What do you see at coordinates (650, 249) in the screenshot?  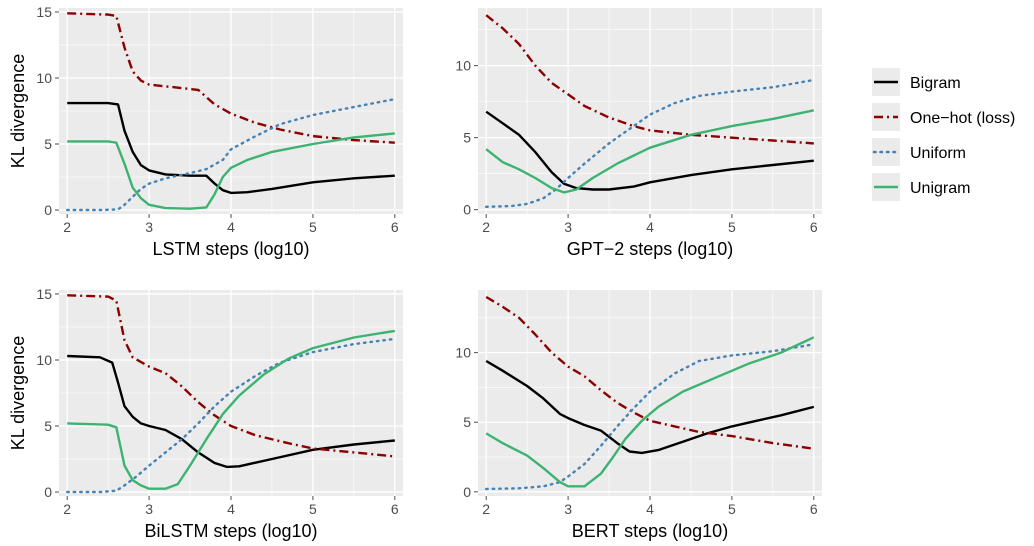 I see `x-axis-title: GPT−2 steps (log10)` at bounding box center [650, 249].